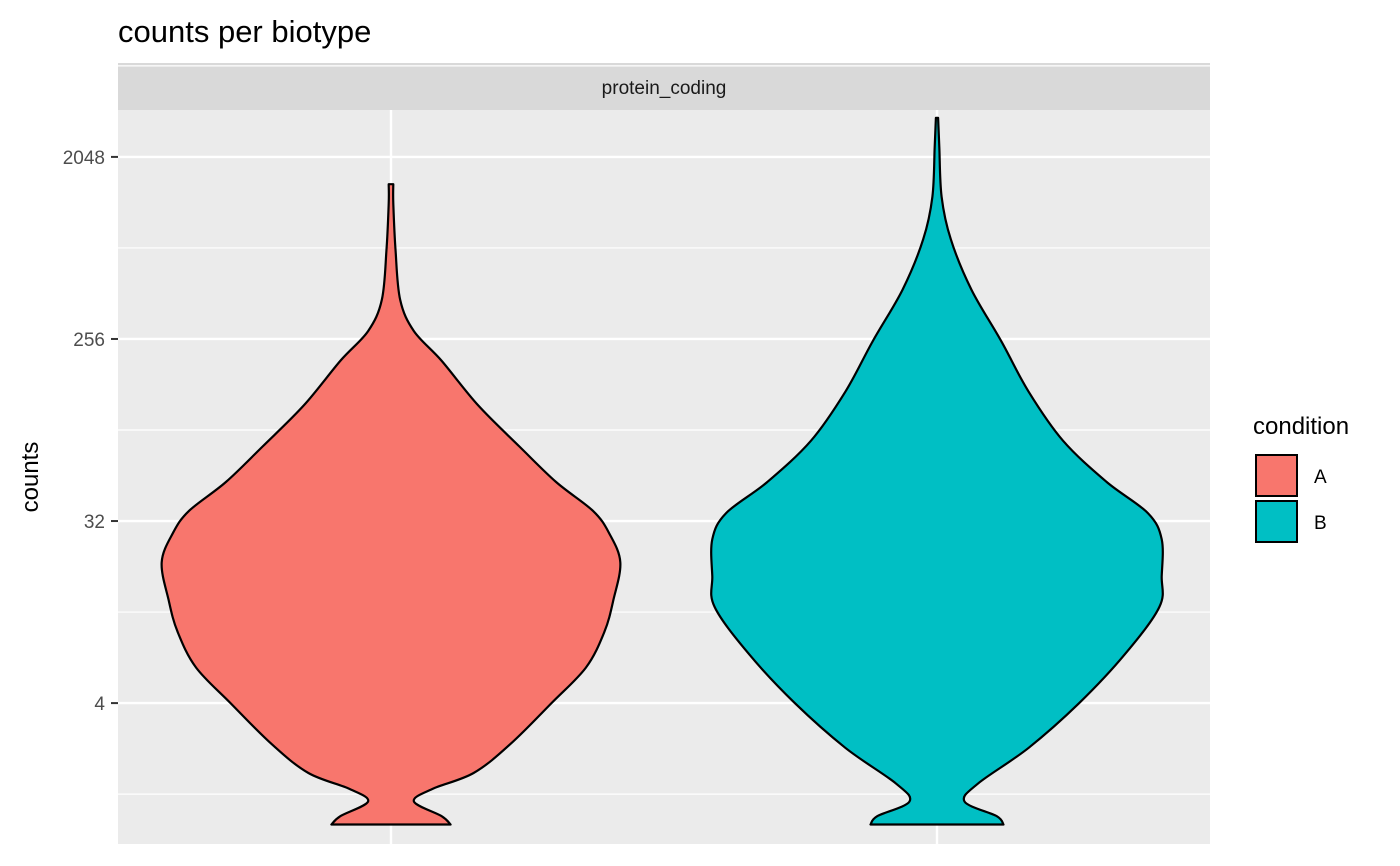 The image size is (1400, 866). Describe the element at coordinates (1301, 426) in the screenshot. I see `legend-title: condition` at that location.